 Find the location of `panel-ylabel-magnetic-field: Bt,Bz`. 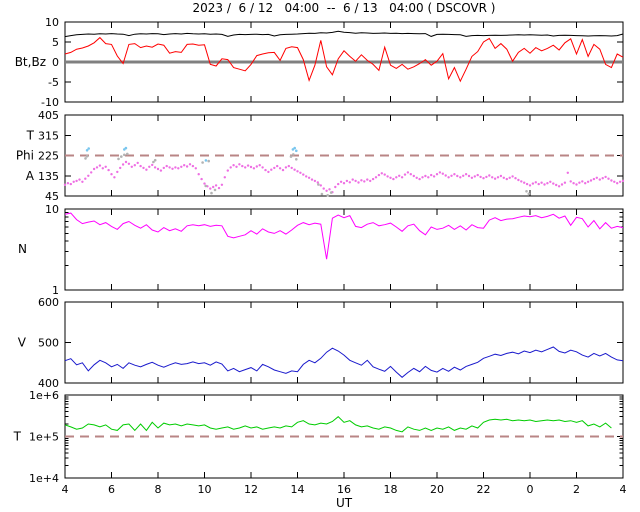

panel-ylabel-magnetic-field: Bt,Bz is located at coordinates (30, 62).